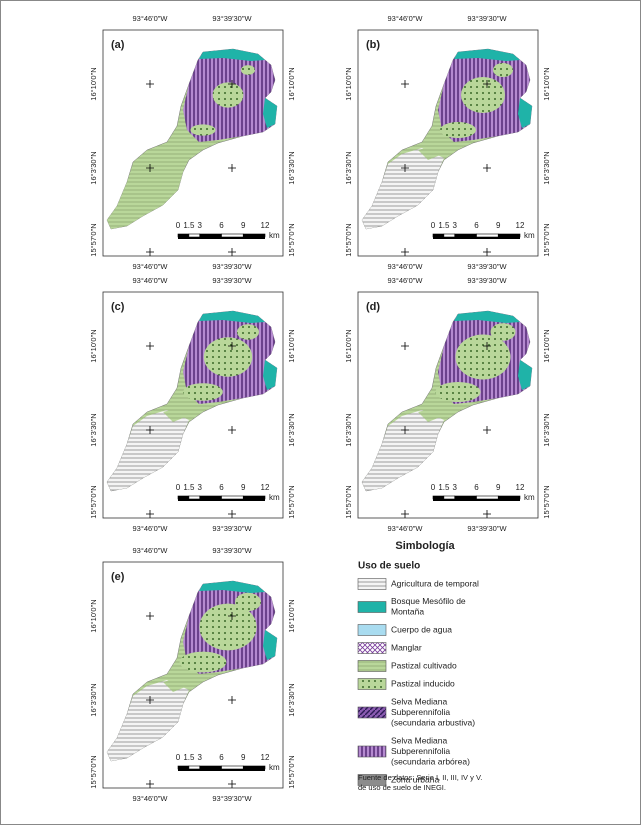 The width and height of the screenshot is (641, 825). I want to click on legend-subtitle: Uso de suelo, so click(389, 566).